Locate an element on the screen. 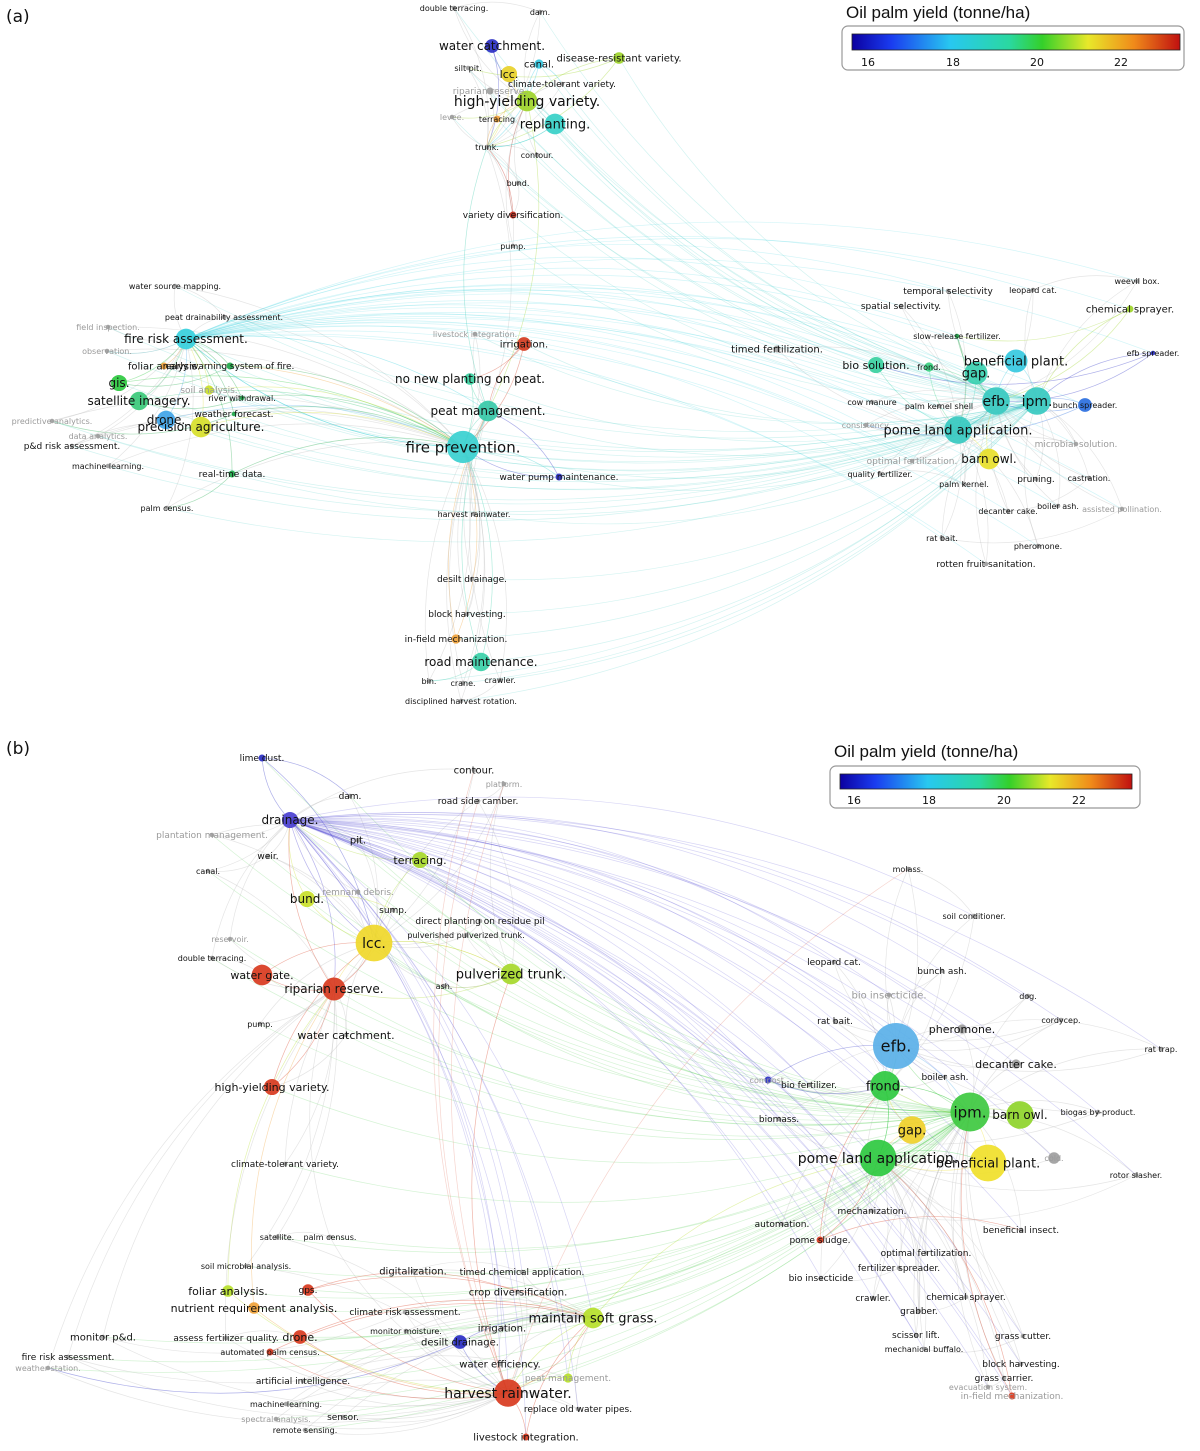 The width and height of the screenshot is (1200, 1451). keyword-label: weather forecast. is located at coordinates (233, 415).